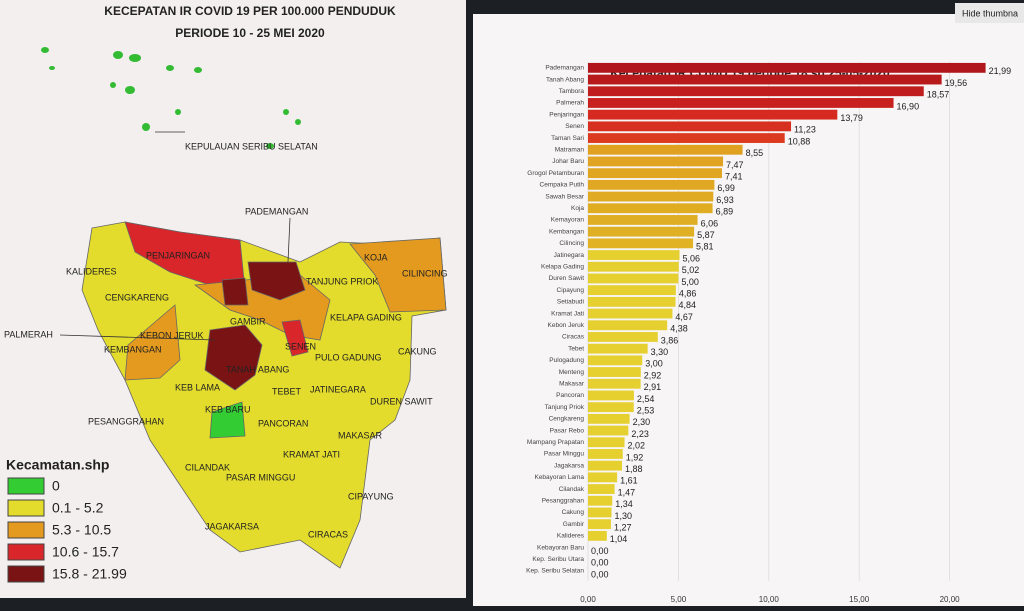 This screenshot has height=611, width=1024. I want to click on y-tick-label: Tanjung Priok, so click(565, 407).